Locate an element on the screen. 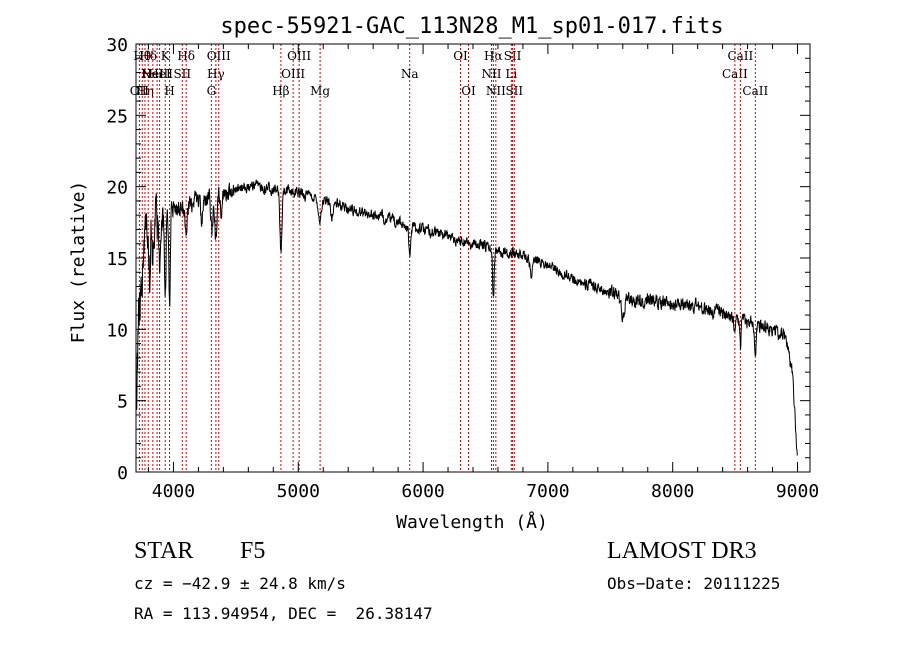 This screenshot has height=649, width=900. object-subclass: F5 is located at coordinates (253, 551).